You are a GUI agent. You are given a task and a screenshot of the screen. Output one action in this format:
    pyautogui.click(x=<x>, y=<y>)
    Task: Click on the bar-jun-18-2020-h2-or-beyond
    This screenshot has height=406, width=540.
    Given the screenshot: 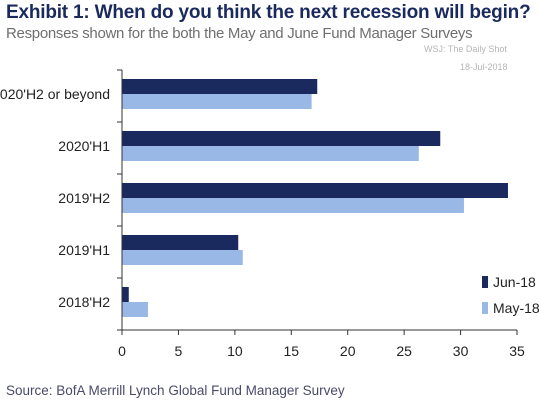 What is the action you would take?
    pyautogui.click(x=220, y=86)
    